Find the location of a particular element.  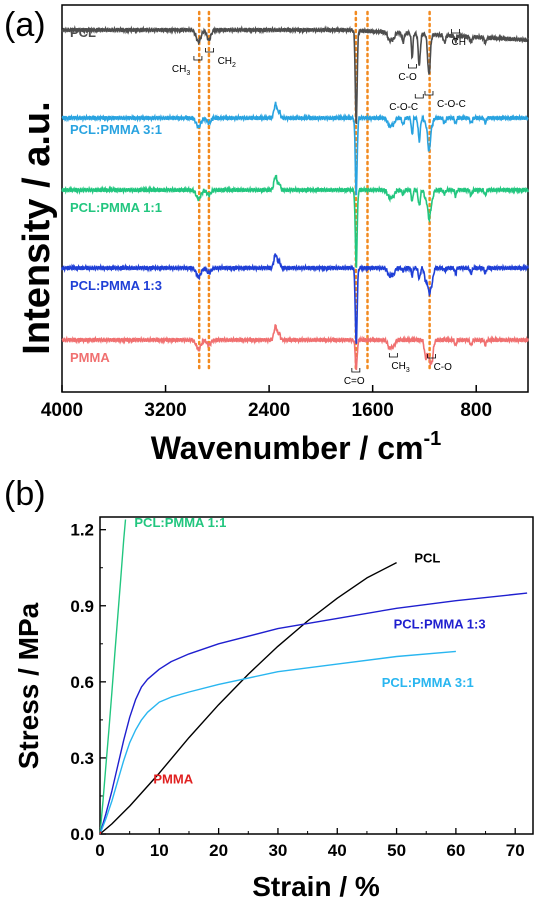

panel-a-x-ticks: 4000 3200 2400 1600 800 is located at coordinates (266, 403).